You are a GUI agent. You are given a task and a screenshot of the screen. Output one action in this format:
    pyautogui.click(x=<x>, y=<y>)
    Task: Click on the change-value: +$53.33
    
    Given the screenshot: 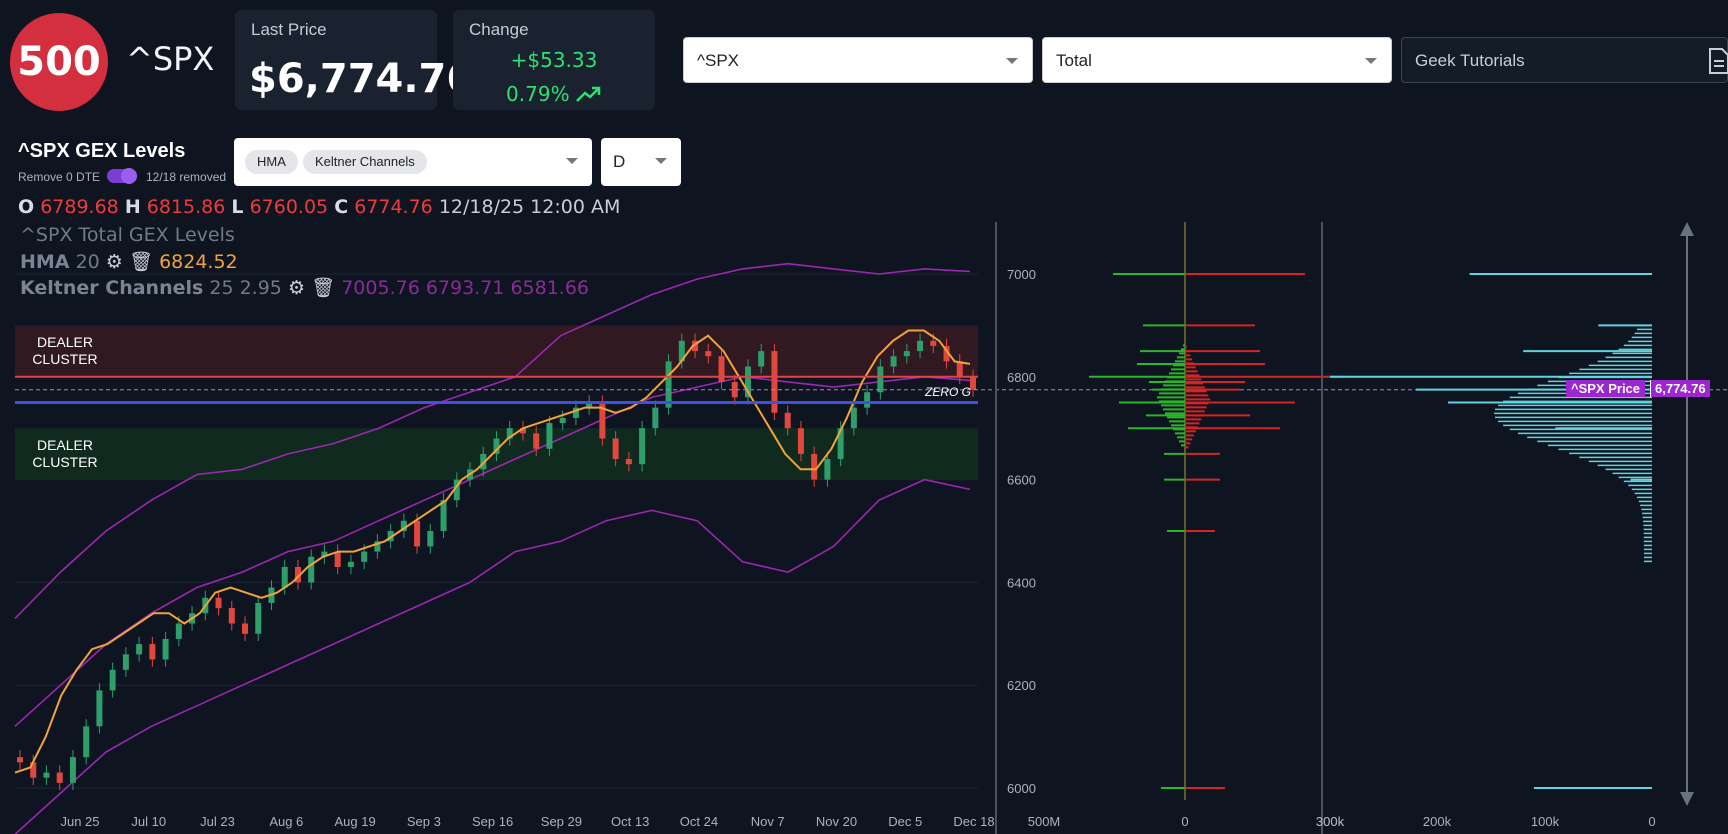 What is the action you would take?
    pyautogui.click(x=554, y=60)
    